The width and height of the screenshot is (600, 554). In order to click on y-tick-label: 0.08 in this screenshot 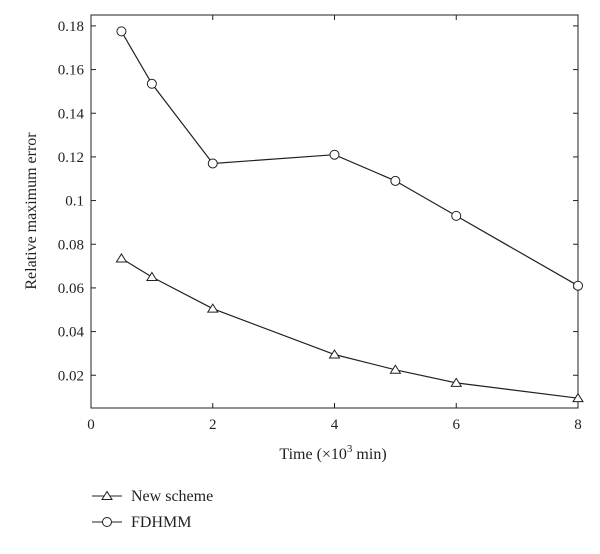, I will do `click(71, 245)`.